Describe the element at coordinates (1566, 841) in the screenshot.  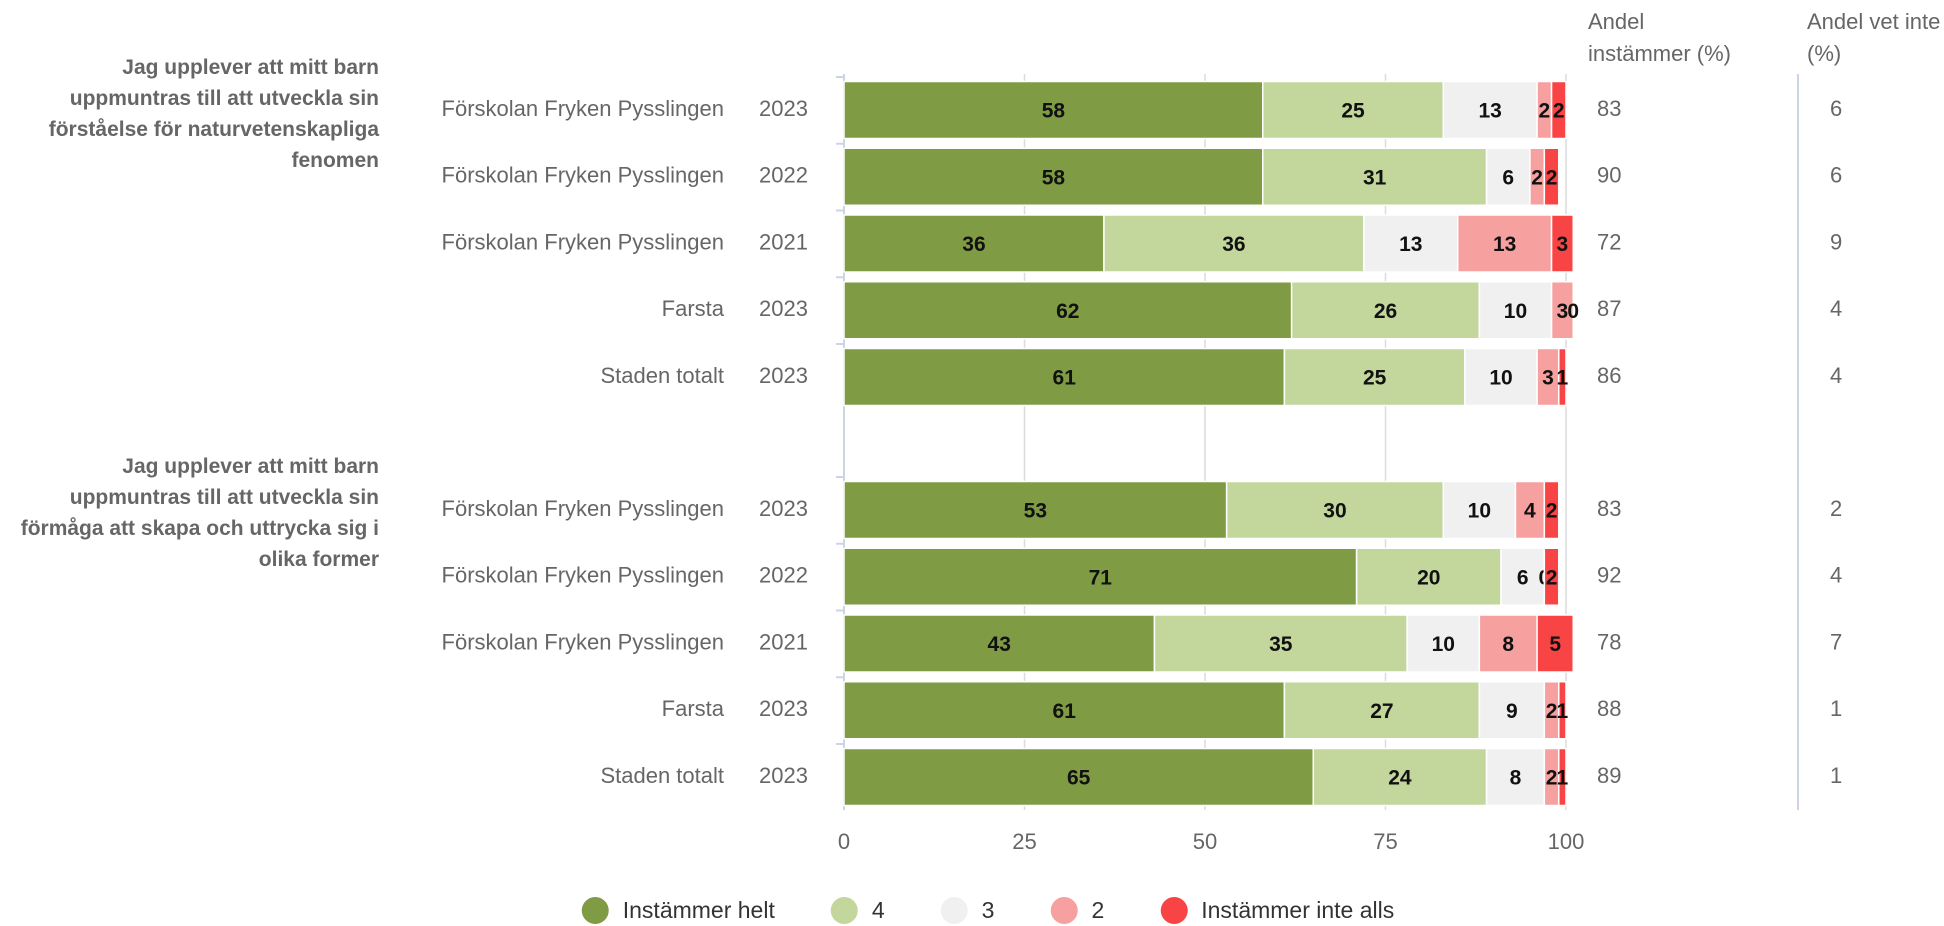
I see `x-tick-label: 100` at that location.